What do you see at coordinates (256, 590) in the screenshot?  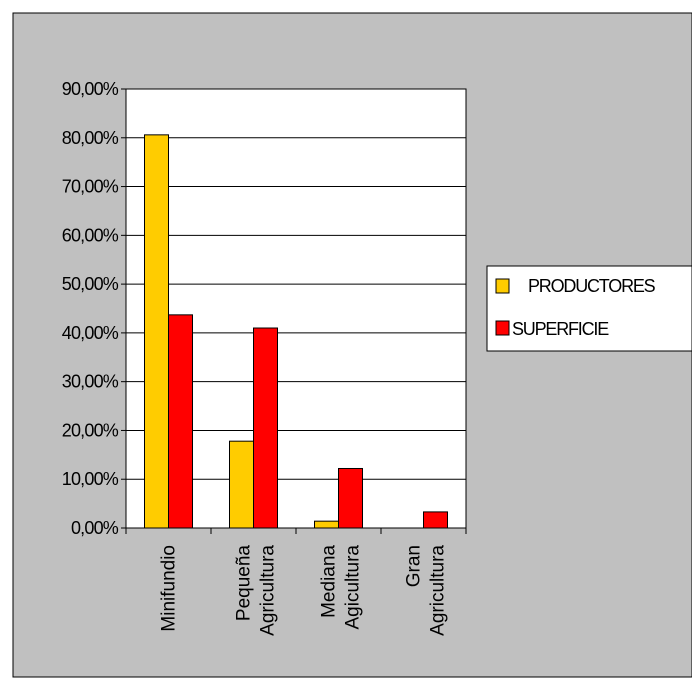 I see `x-tick-label: Pequeña Agricultura` at bounding box center [256, 590].